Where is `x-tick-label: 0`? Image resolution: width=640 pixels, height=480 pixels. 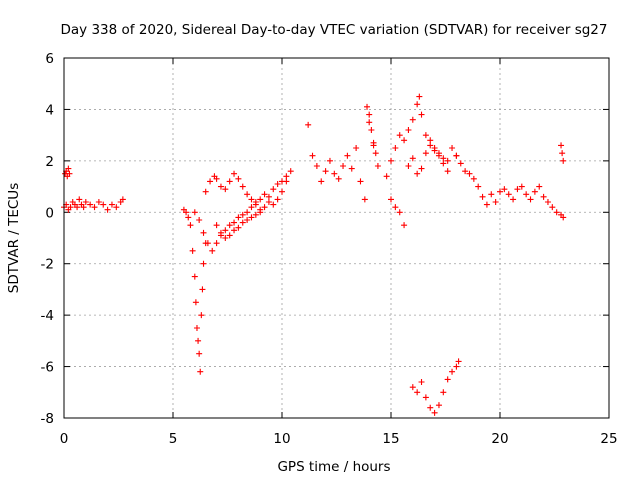
x-tick-label: 0 is located at coordinates (64, 439).